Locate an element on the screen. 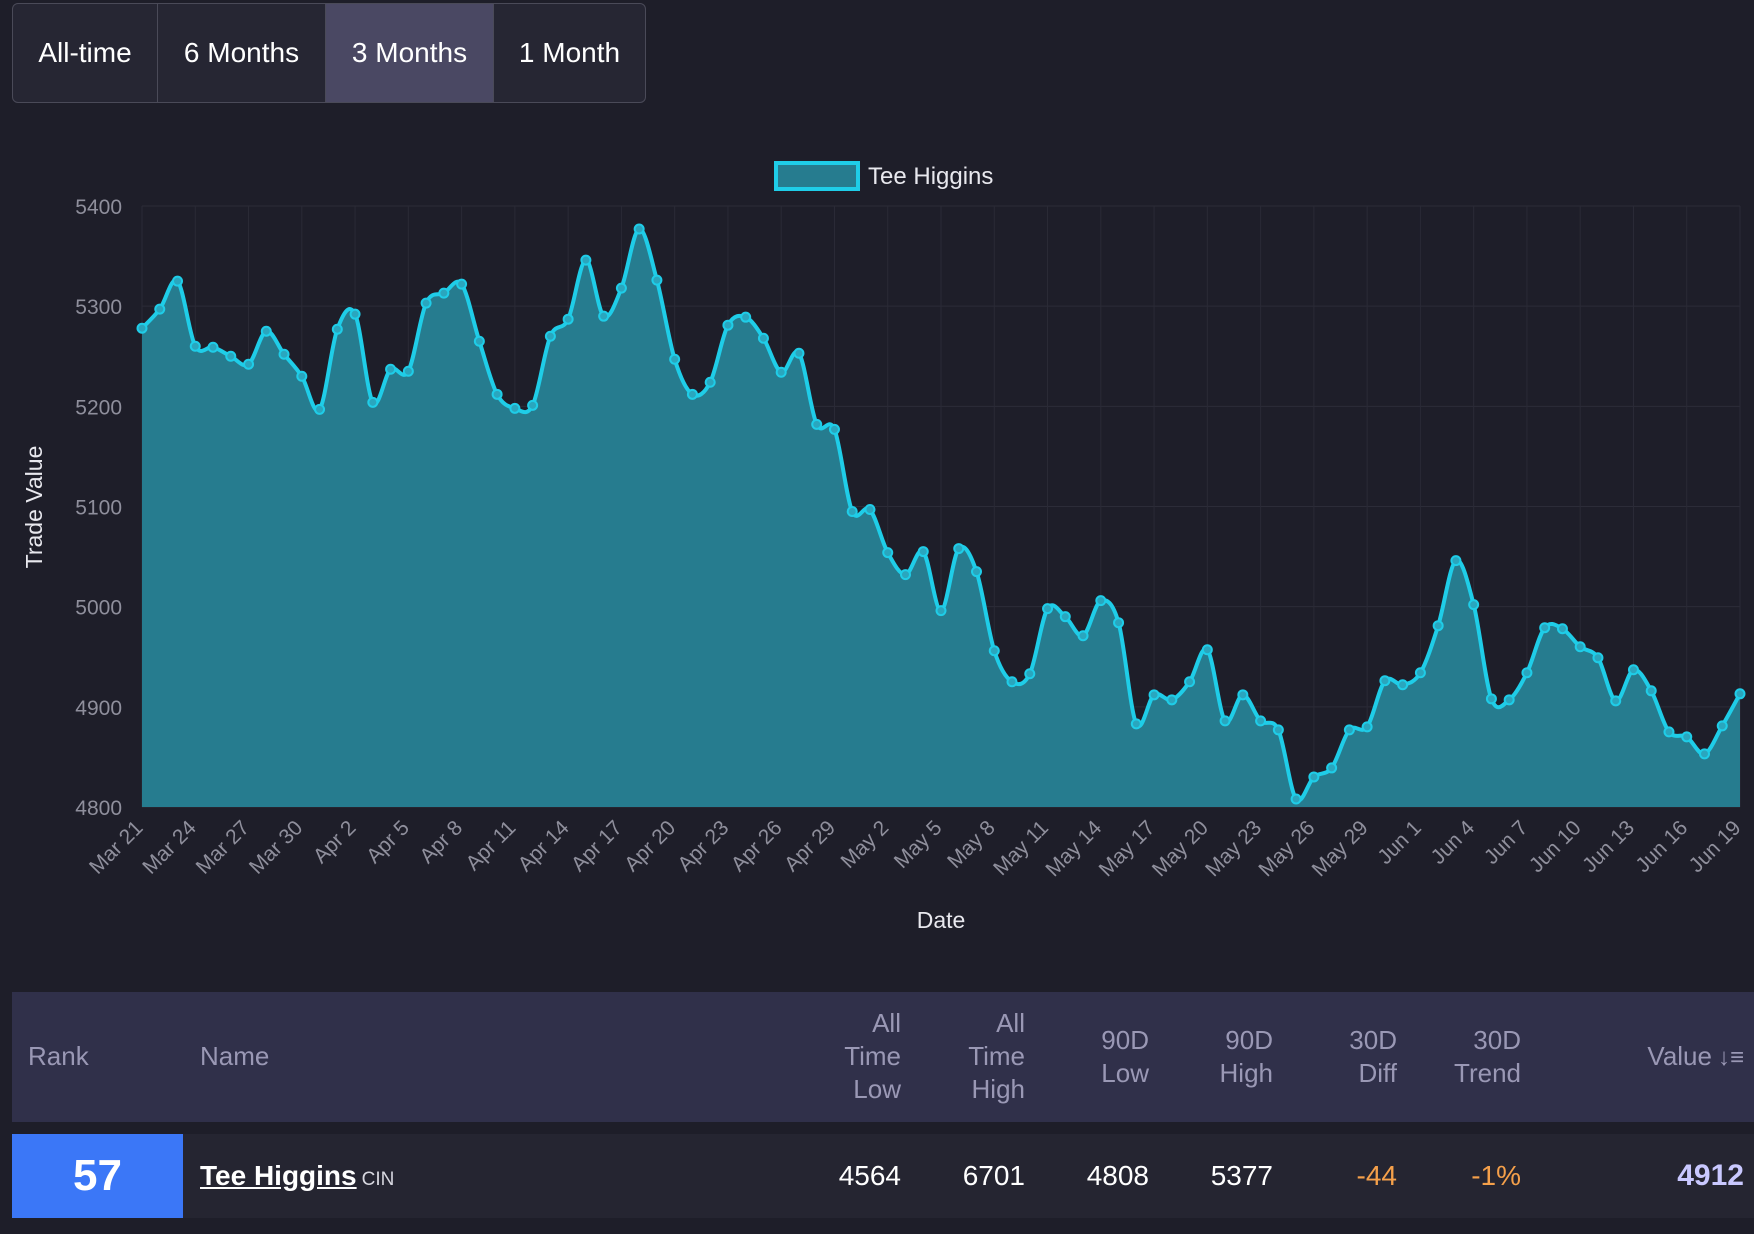 This screenshot has height=1234, width=1754. trade-value: 4912 is located at coordinates (1710, 1175).